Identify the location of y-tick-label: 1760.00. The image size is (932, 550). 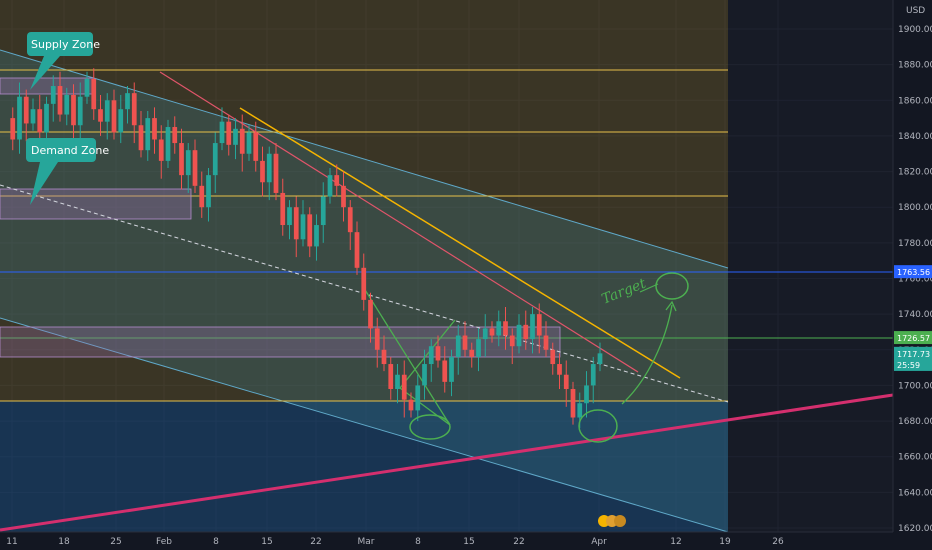
(915, 280).